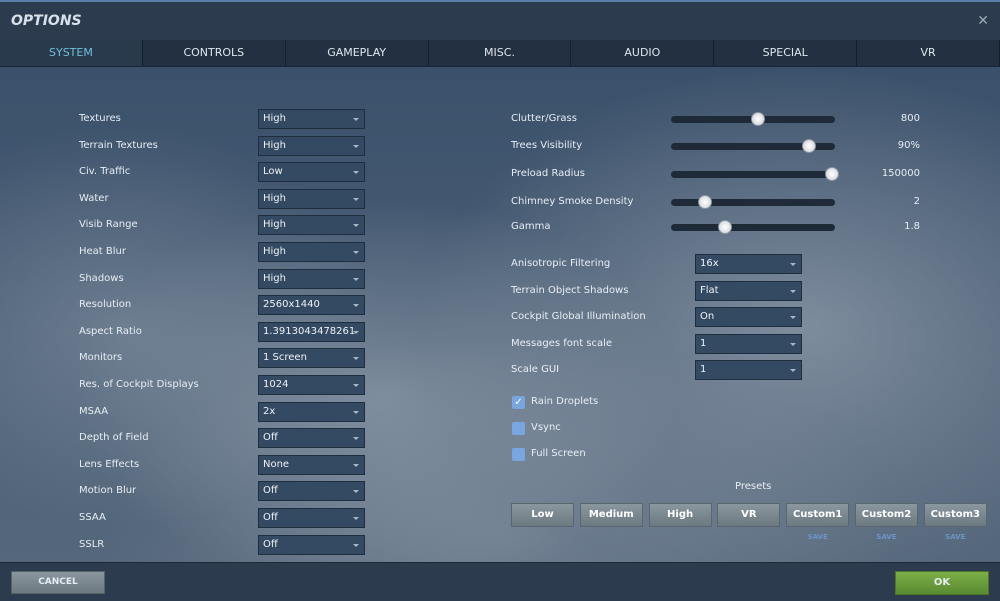 The height and width of the screenshot is (601, 1000). I want to click on save-custom3-link: SAVE, so click(955, 537).